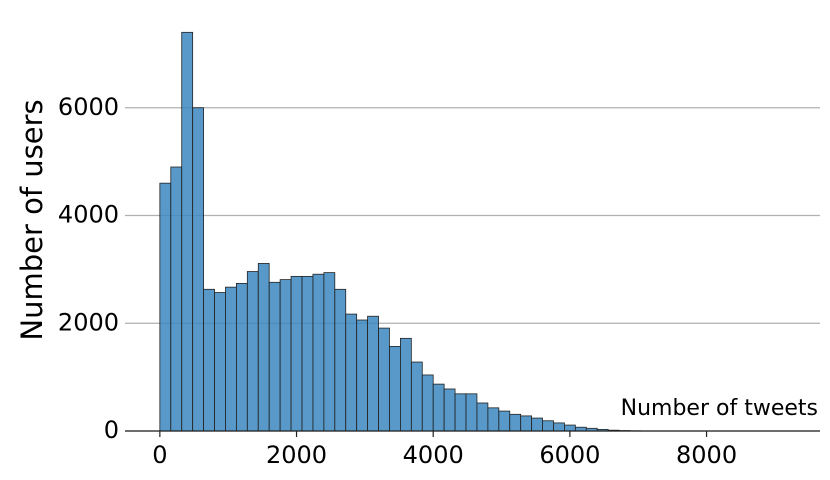 This screenshot has width=830, height=480. What do you see at coordinates (569, 455) in the screenshot?
I see `x-tick-label: 6000` at bounding box center [569, 455].